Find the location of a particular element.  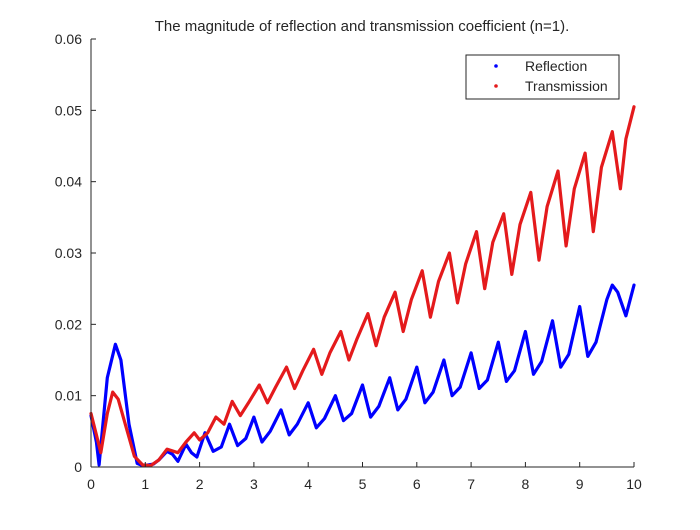

x-tick-label: 9 is located at coordinates (580, 484).